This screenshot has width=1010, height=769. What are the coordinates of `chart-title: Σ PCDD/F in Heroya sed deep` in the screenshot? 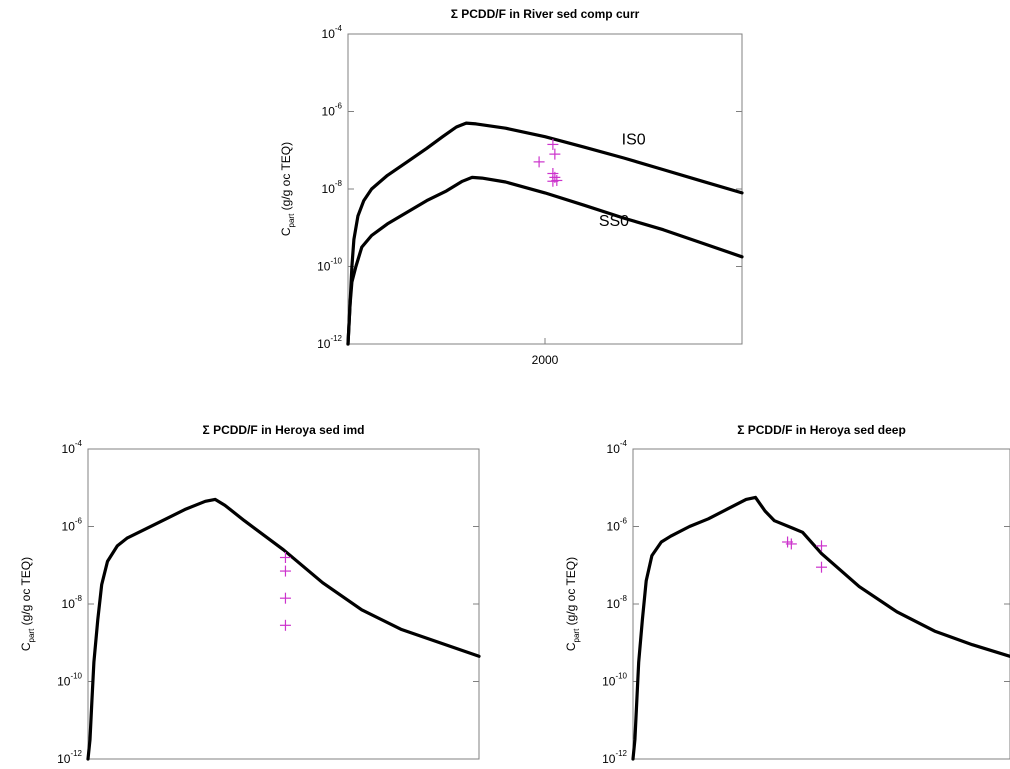 It's located at (821, 430).